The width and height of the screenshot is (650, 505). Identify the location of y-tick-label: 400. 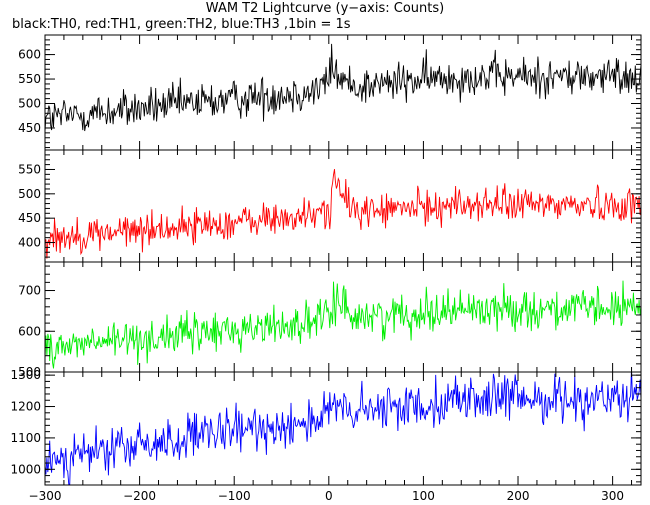
(29, 243).